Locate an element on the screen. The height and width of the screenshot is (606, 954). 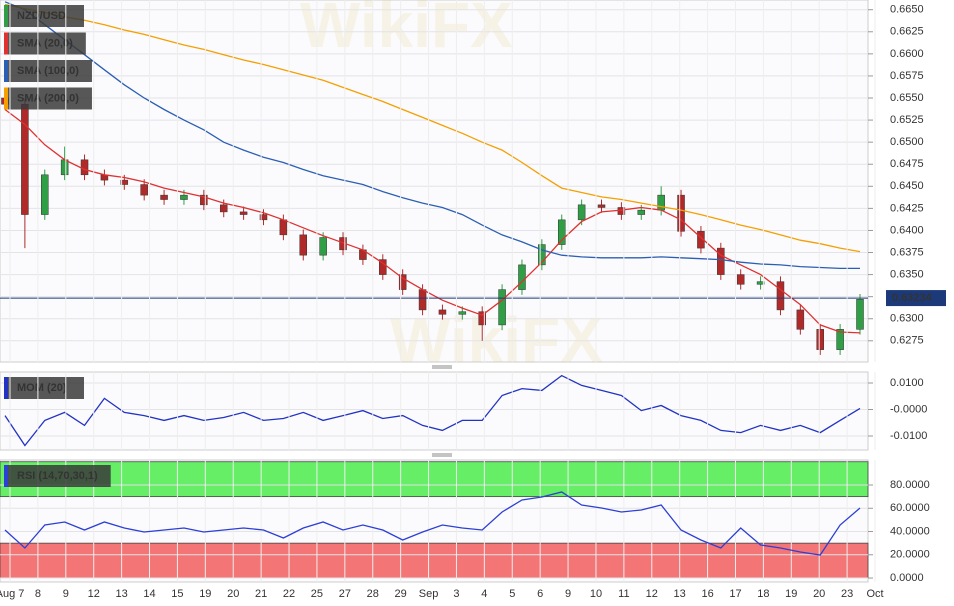
x-tick-label: 29 is located at coordinates (401, 594).